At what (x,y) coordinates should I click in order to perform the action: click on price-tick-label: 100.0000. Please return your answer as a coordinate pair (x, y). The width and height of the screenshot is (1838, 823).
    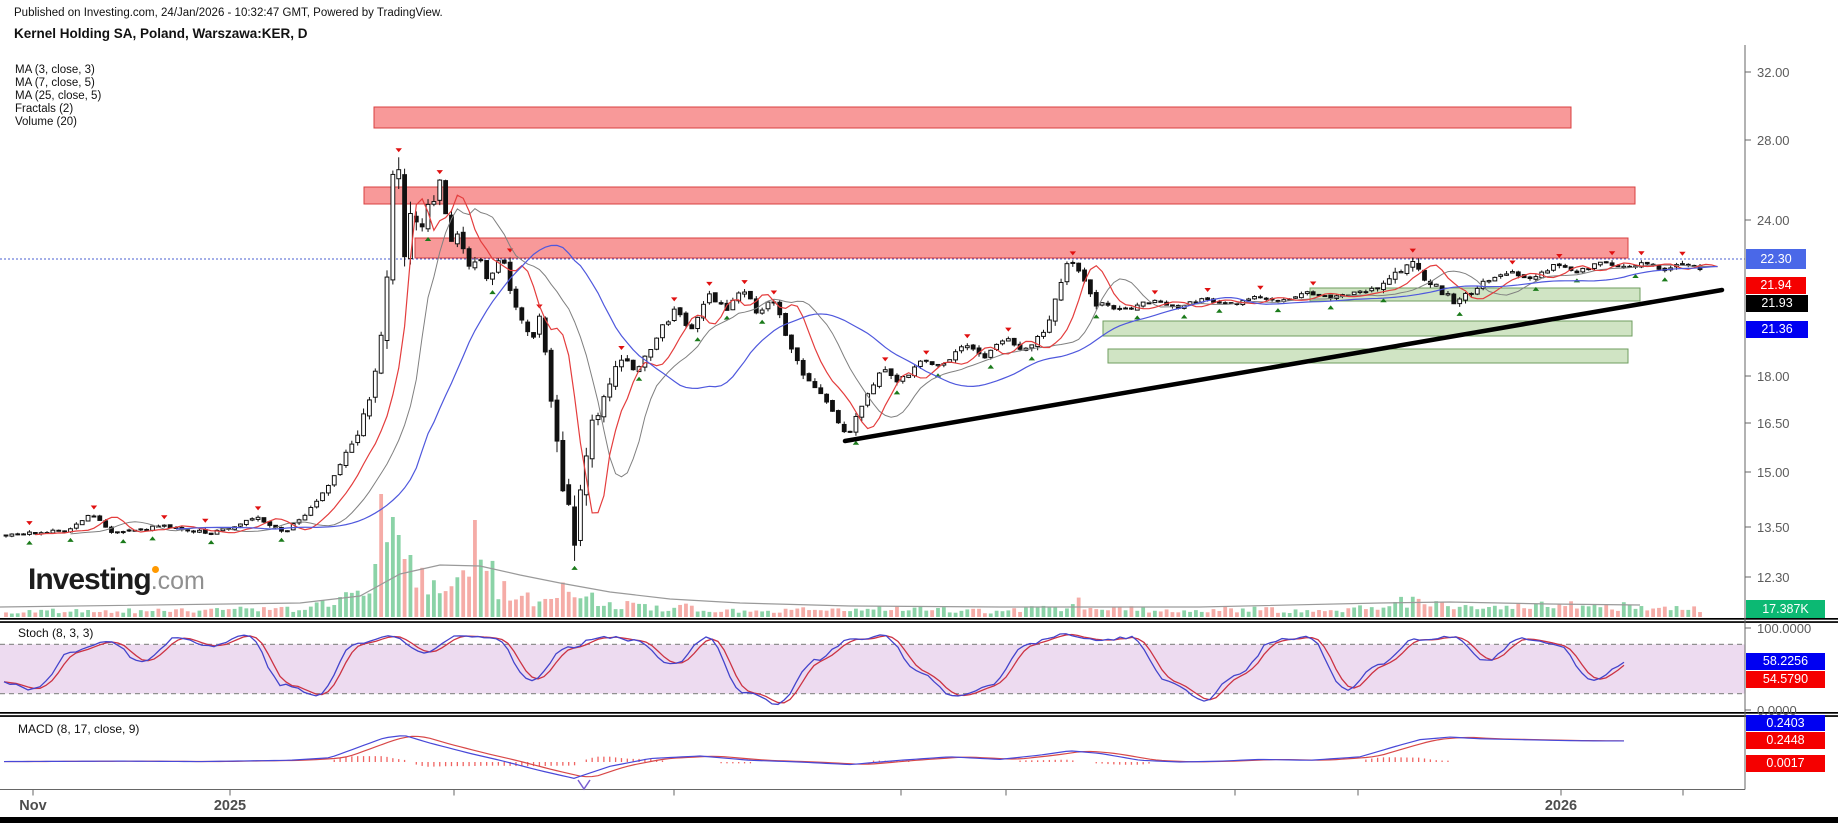
    Looking at the image, I should click on (1784, 628).